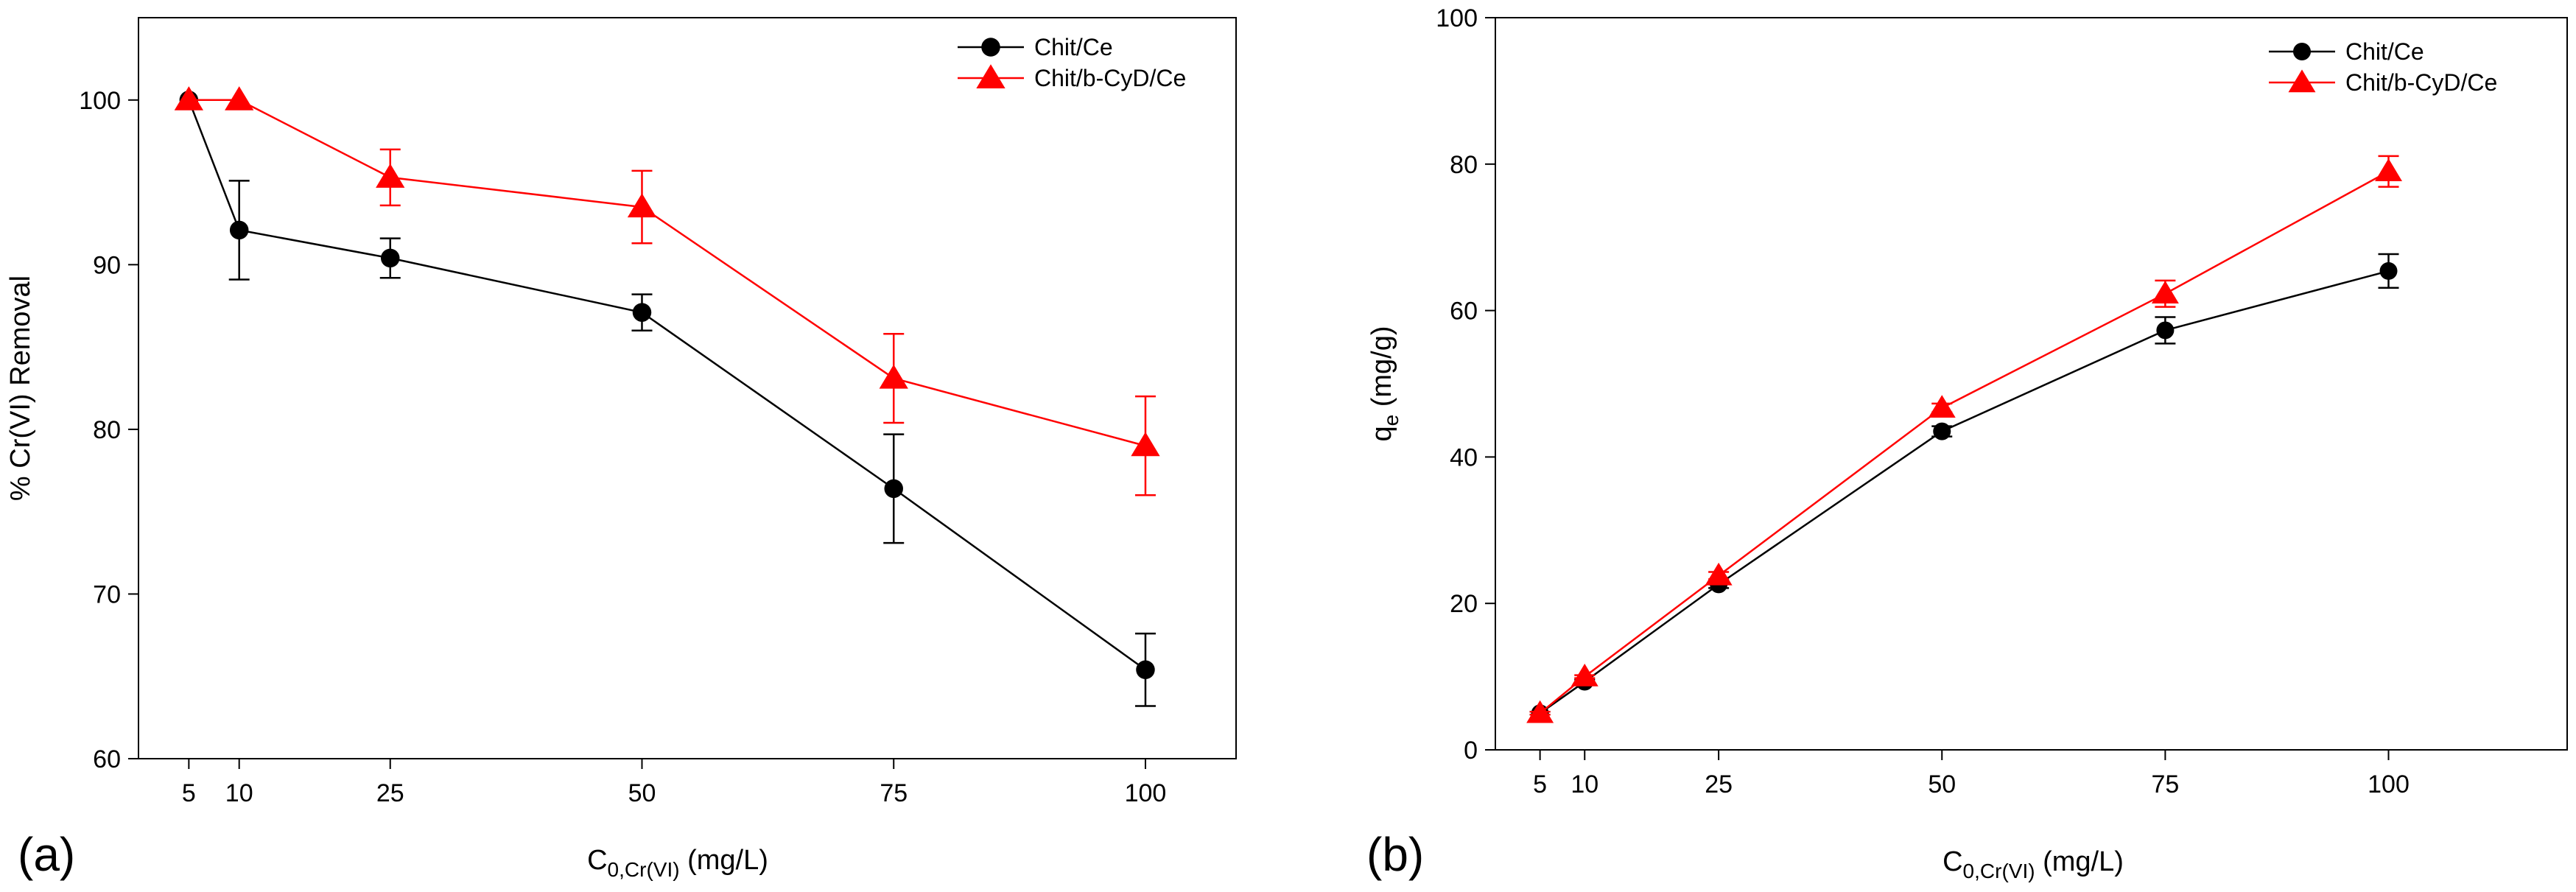  I want to click on y-axis-label-main: q, so click(1381, 433).